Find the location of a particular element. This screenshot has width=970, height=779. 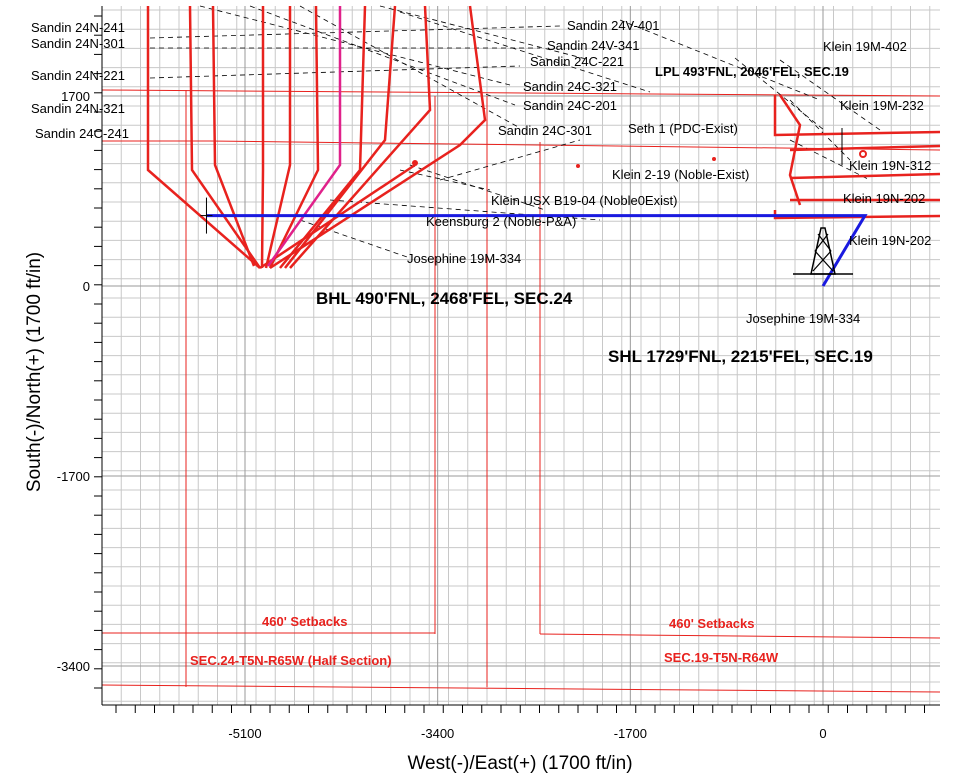

section-left-label: SEC.24-T5N-R65W (Half Section) is located at coordinates (291, 660).